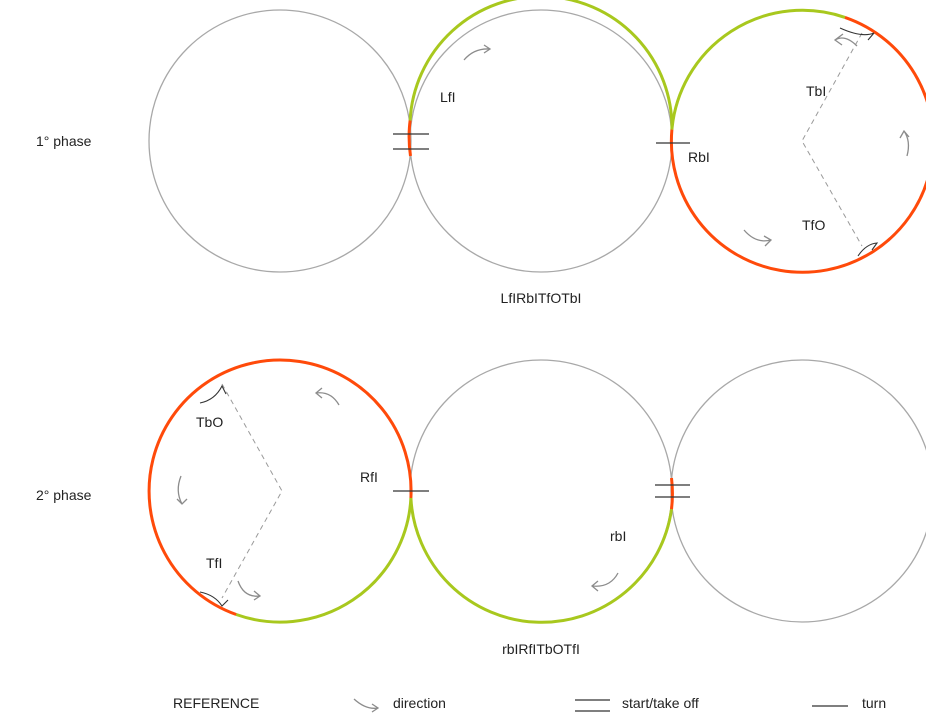  What do you see at coordinates (252, 491) in the screenshot?
I see `phase-2-turn-guide` at bounding box center [252, 491].